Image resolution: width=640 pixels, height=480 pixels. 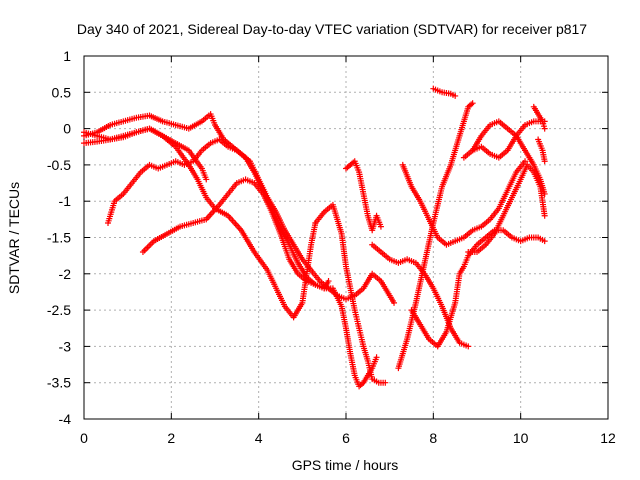 What do you see at coordinates (65, 419) in the screenshot?
I see `y-tick-label: -4` at bounding box center [65, 419].